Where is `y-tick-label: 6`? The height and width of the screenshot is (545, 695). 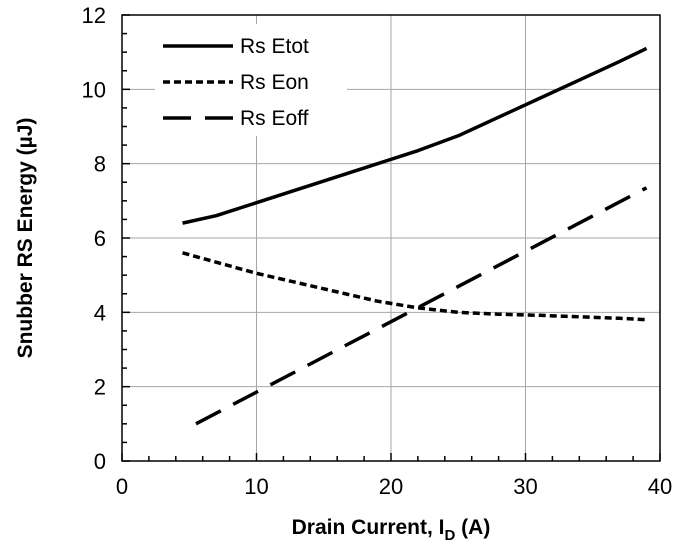 y-tick-label: 6 is located at coordinates (100, 238).